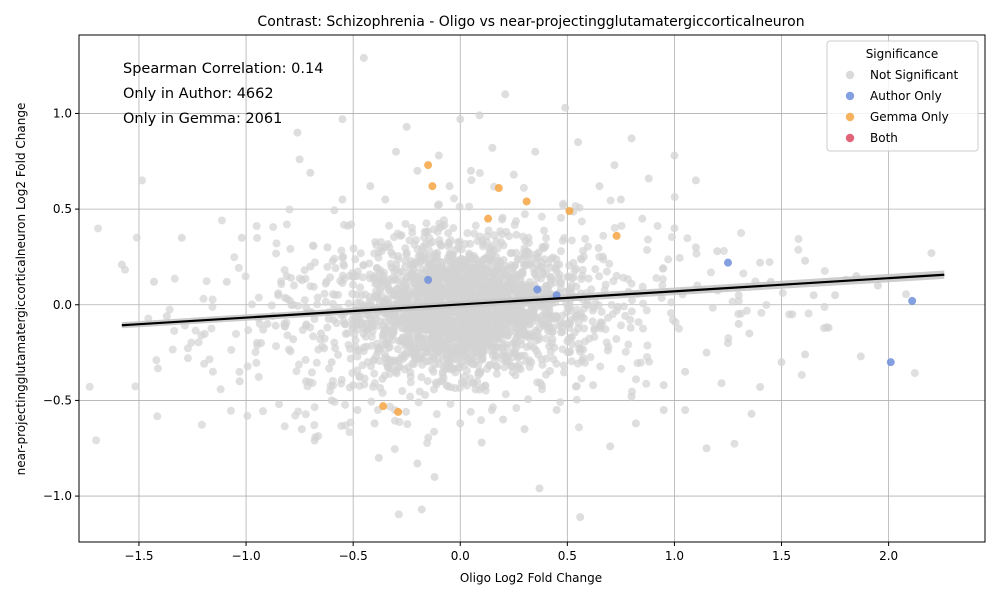  I want to click on x-tick-label: 1.5, so click(781, 556).